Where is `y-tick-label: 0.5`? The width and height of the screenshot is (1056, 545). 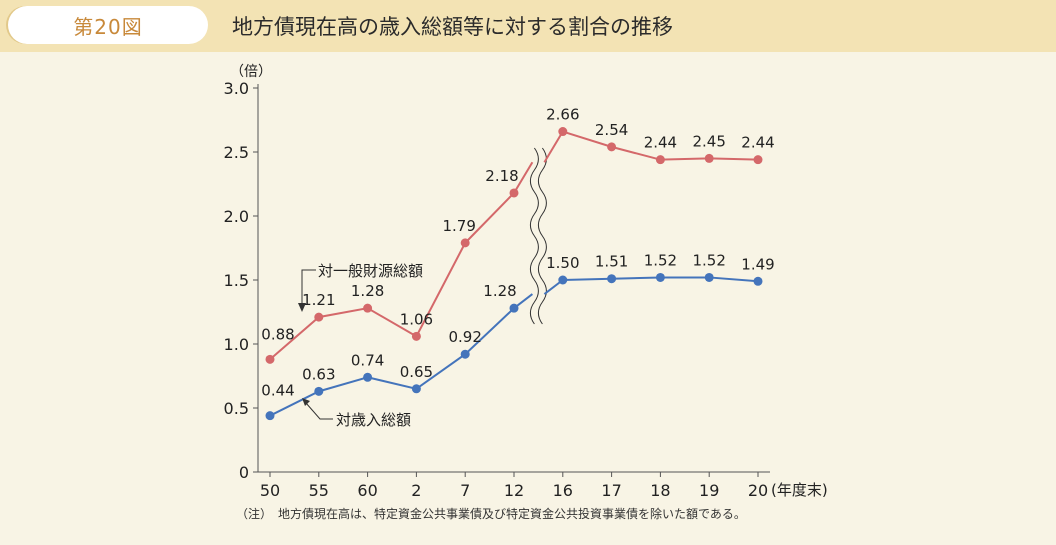 y-tick-label: 0.5 is located at coordinates (236, 408).